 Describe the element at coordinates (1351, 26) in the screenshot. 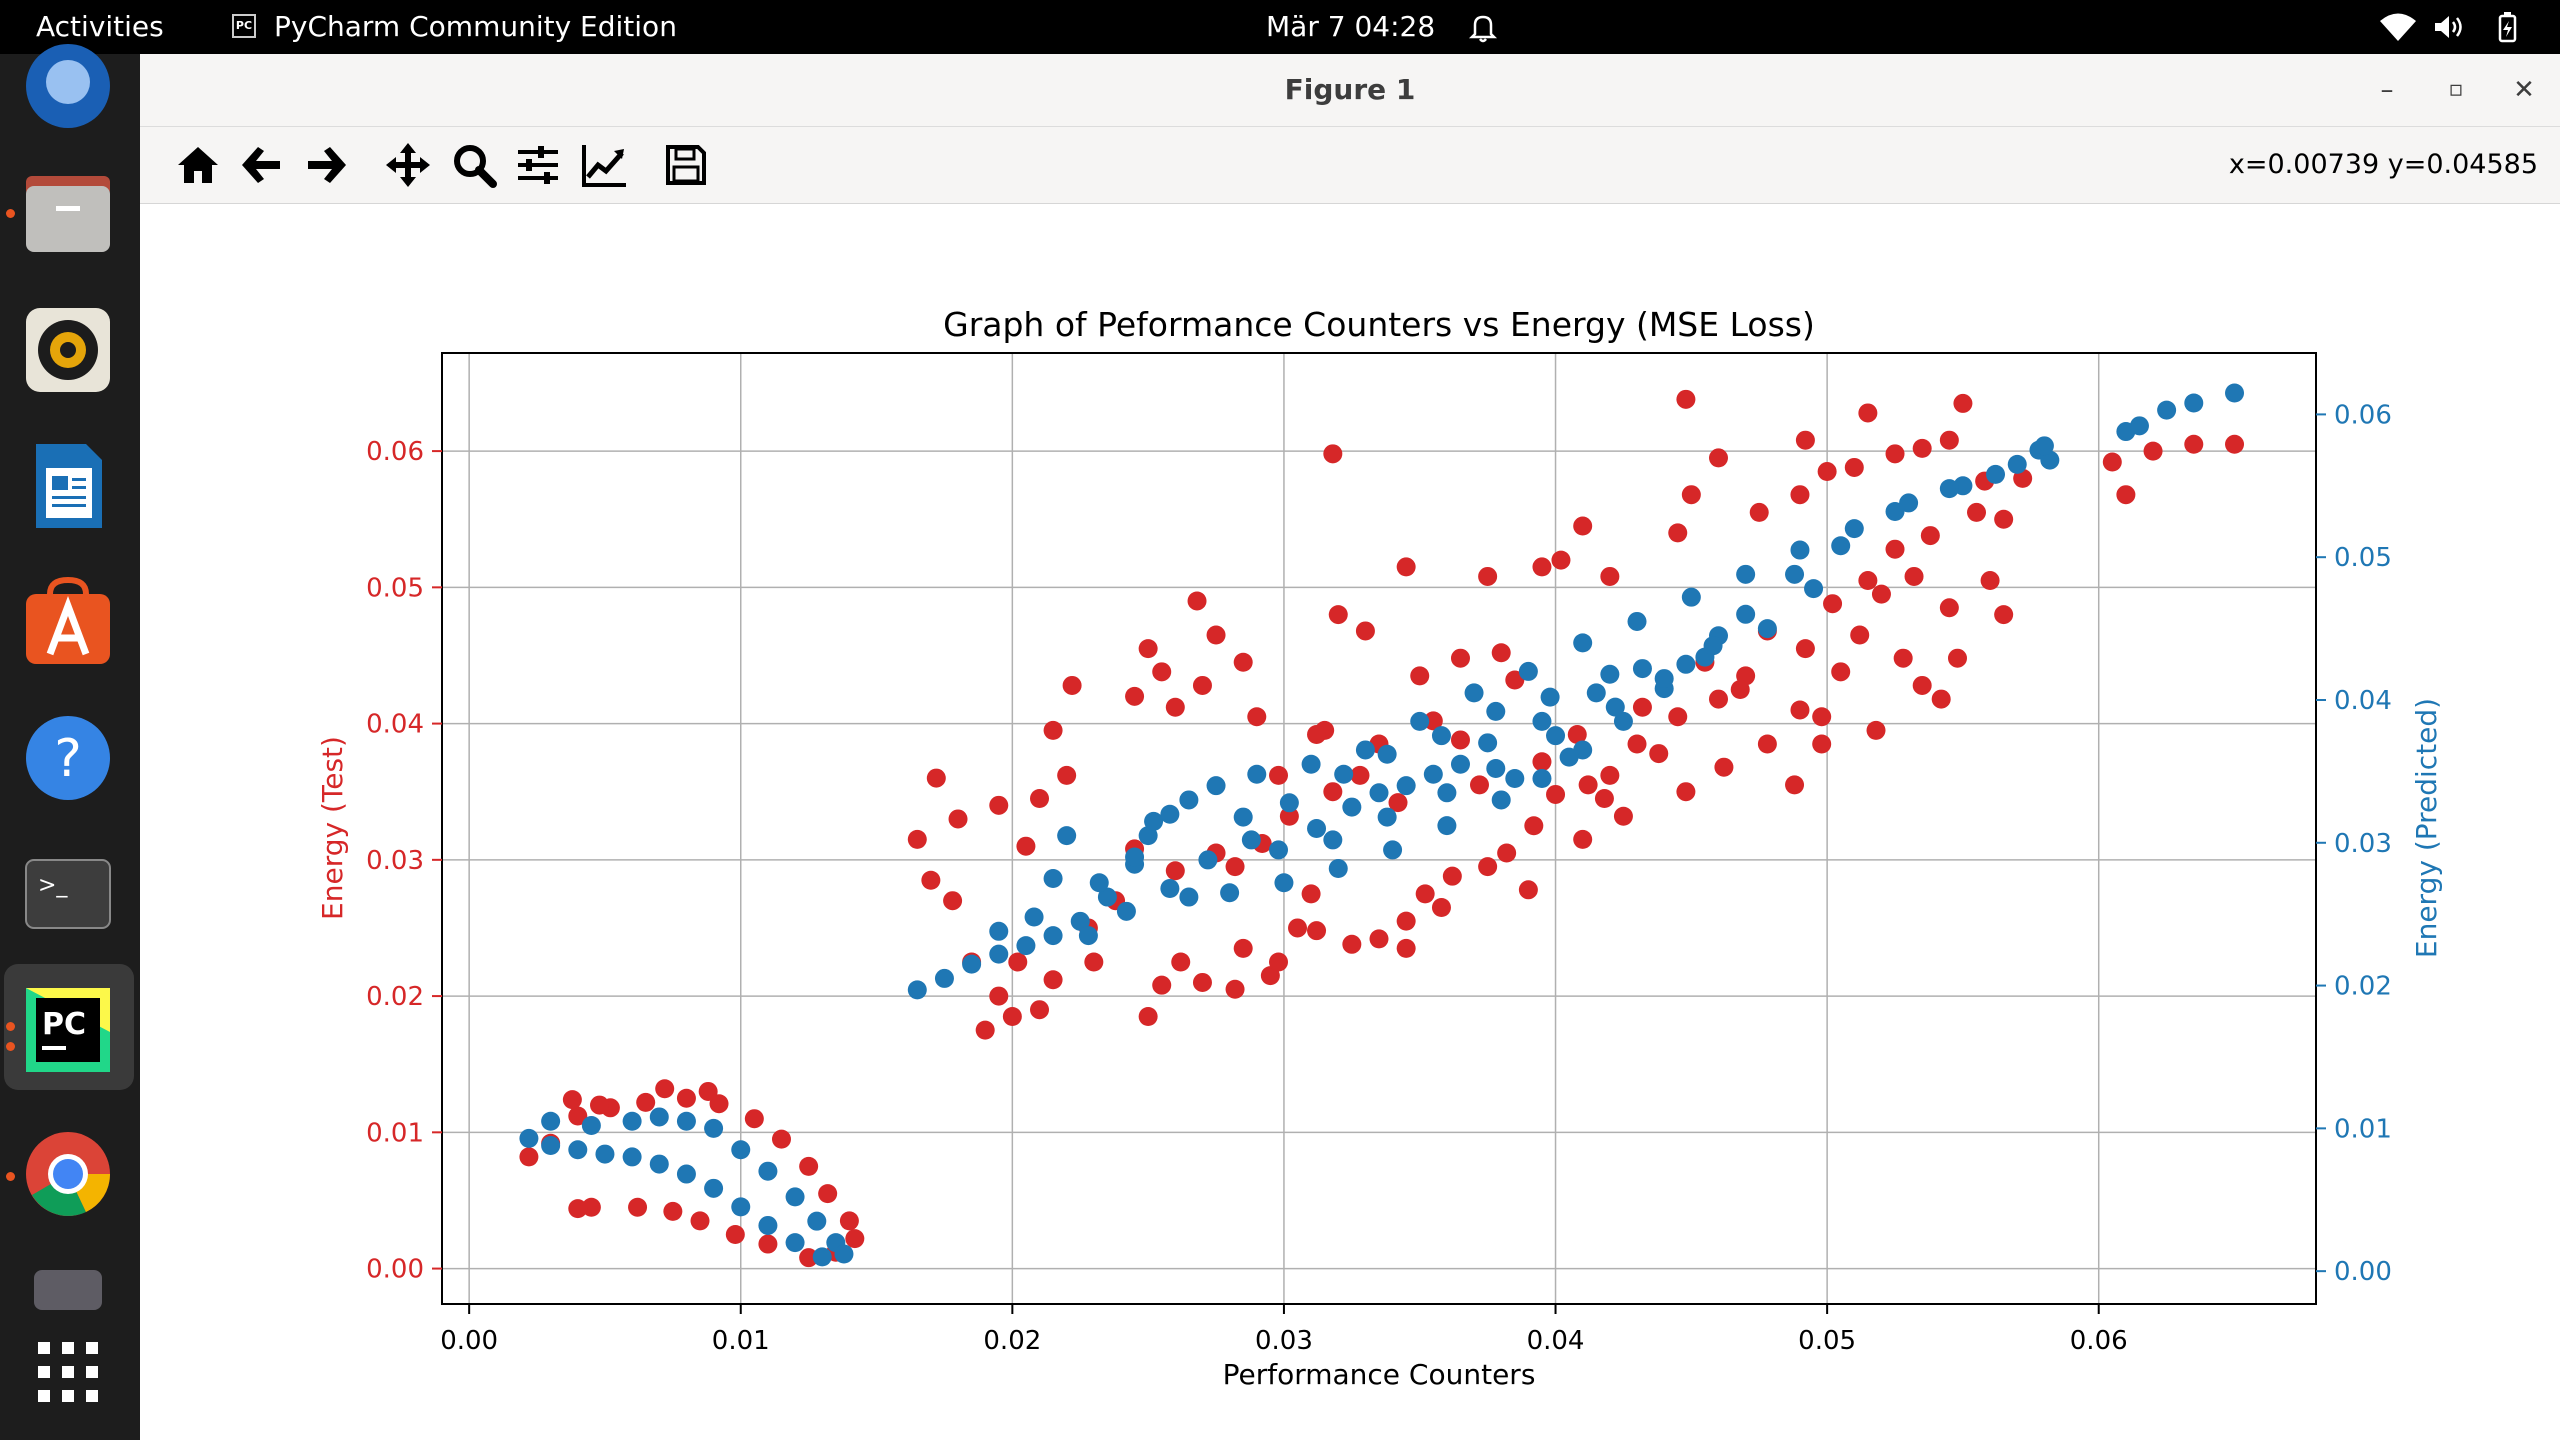

I see `clock: Mär 7 04:28` at that location.